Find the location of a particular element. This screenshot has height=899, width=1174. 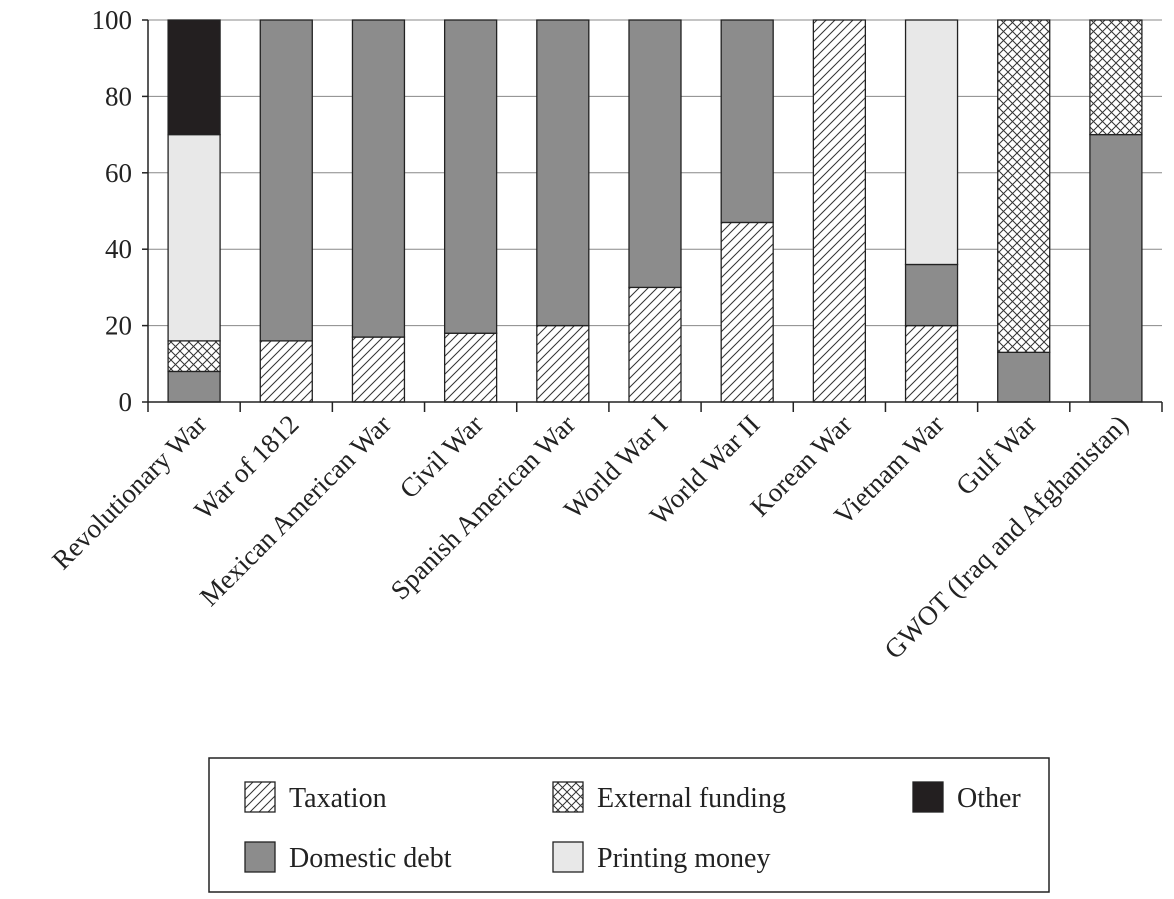

y-tick-label: 60 is located at coordinates (118, 173).